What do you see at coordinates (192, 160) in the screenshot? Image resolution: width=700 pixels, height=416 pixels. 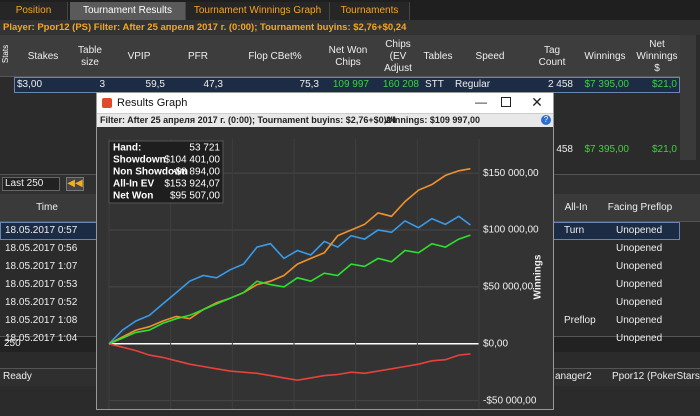 I see `legend-value: $104 401,00` at bounding box center [192, 160].